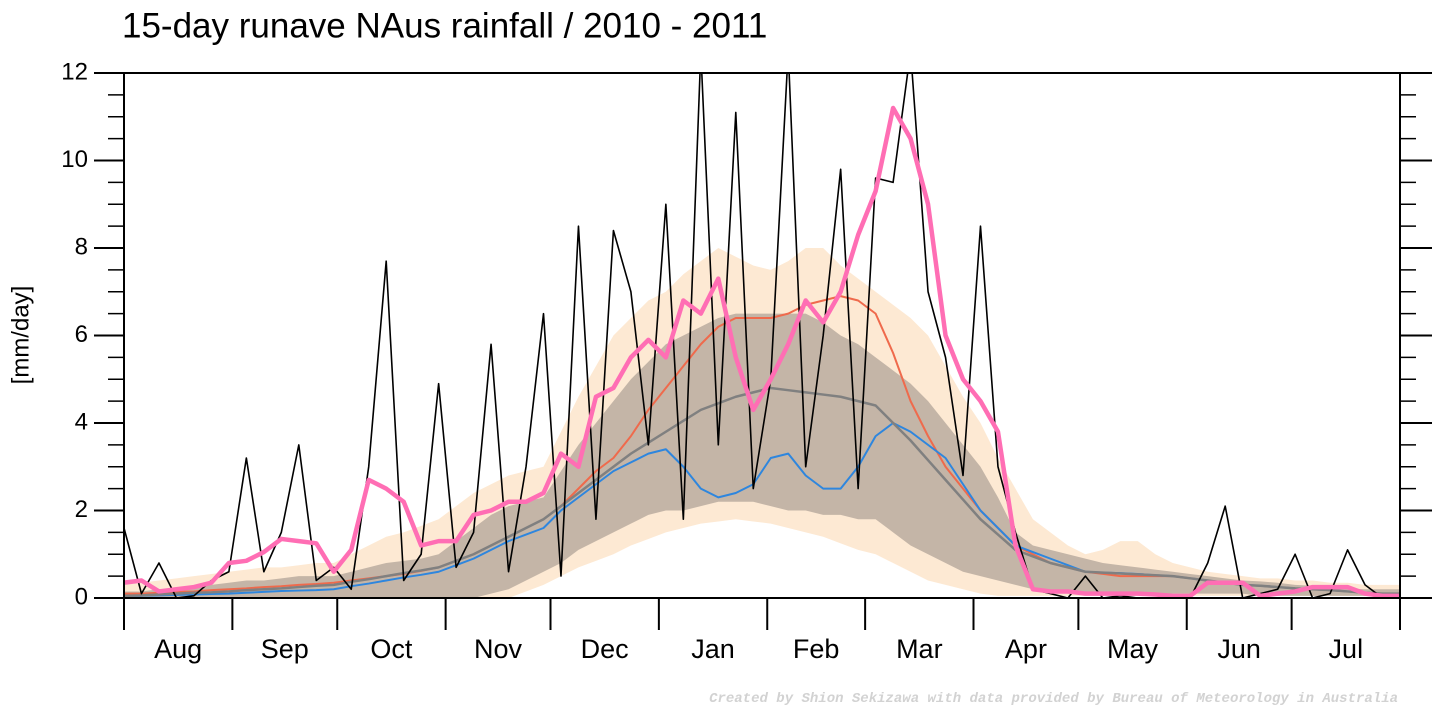  Describe the element at coordinates (20, 335) in the screenshot. I see `y-axis-label: [mm/day]` at that location.